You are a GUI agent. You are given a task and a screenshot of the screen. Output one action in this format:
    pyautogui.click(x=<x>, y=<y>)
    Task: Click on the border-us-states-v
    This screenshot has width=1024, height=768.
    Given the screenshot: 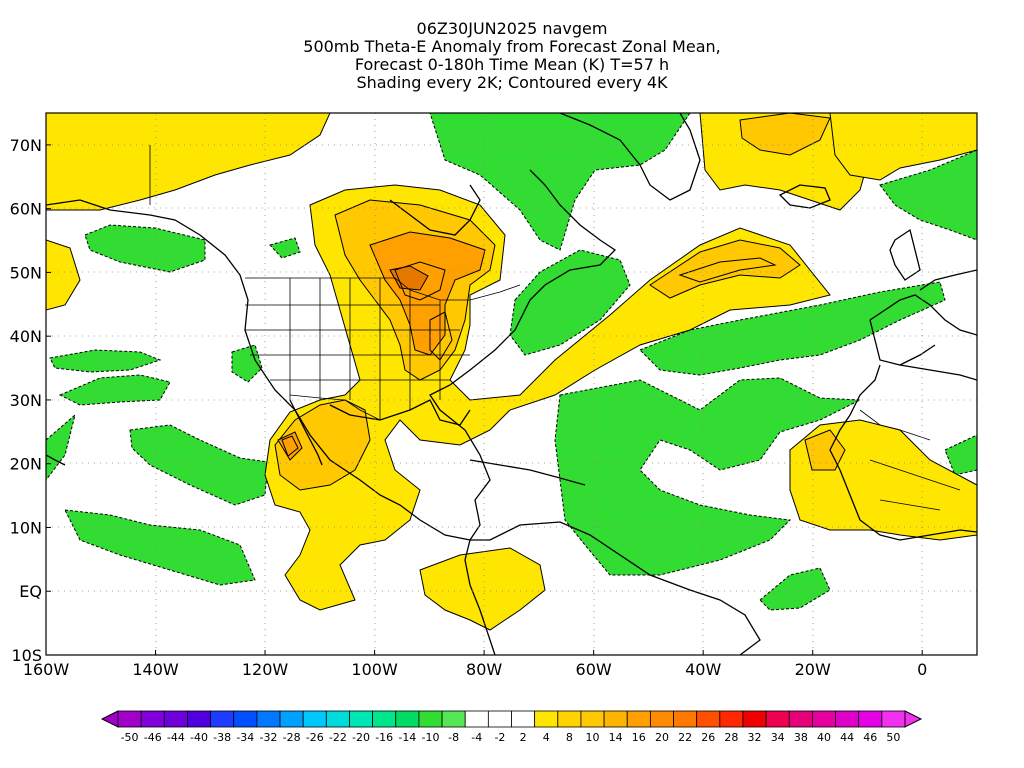 What is the action you would take?
    pyautogui.click(x=365, y=349)
    